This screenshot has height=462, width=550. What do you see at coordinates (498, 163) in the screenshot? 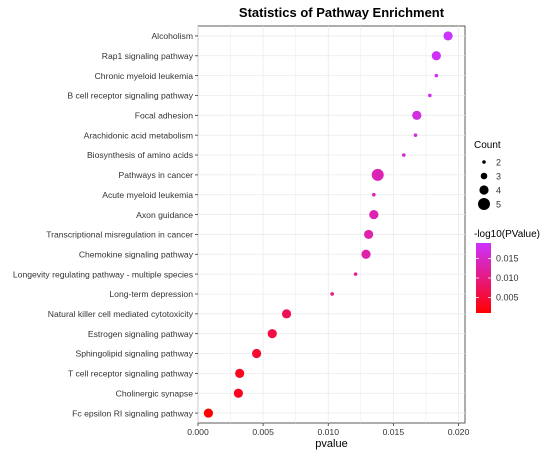
I see `size-legend-label: 2` at bounding box center [498, 163].